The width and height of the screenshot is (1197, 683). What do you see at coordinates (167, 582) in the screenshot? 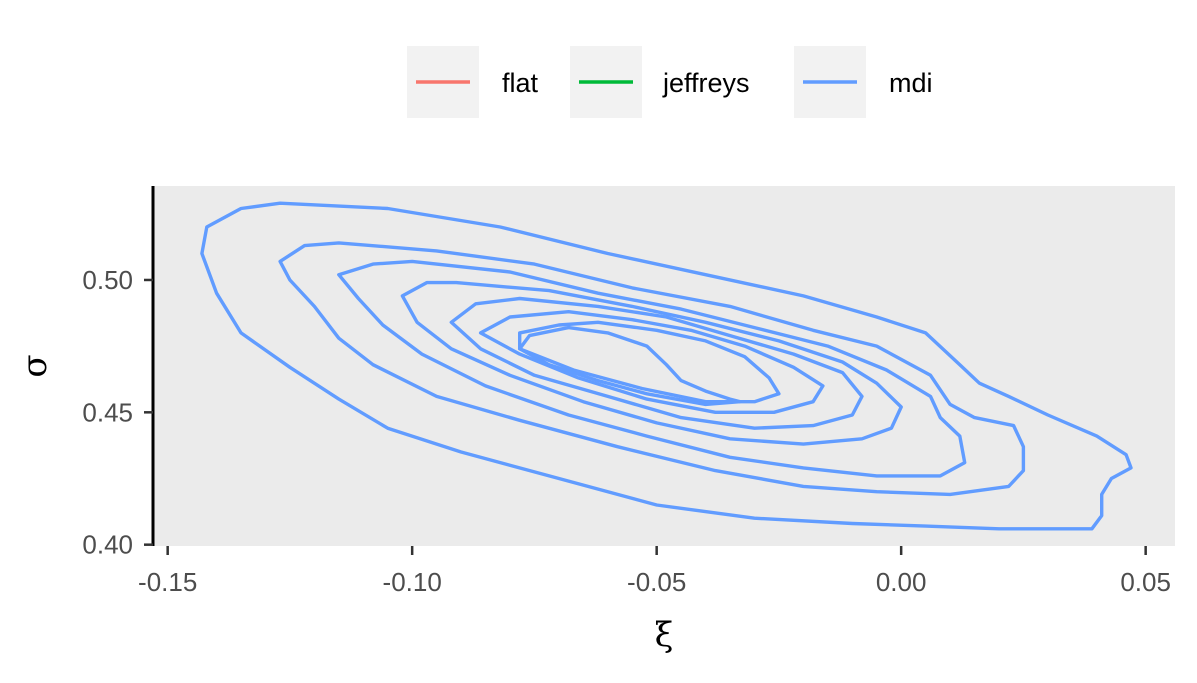
I see `x-tick-label: -0.15` at bounding box center [167, 582].